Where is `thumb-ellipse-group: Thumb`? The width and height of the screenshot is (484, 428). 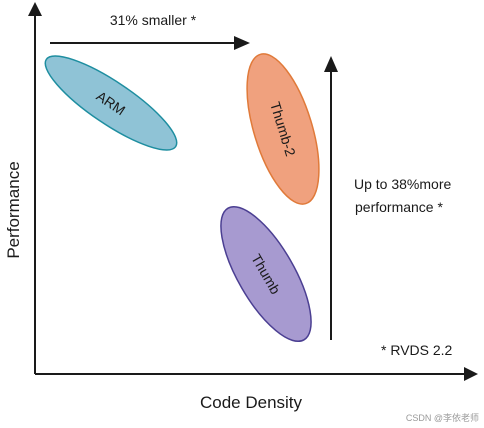 thumb-ellipse-group: Thumb is located at coordinates (266, 274).